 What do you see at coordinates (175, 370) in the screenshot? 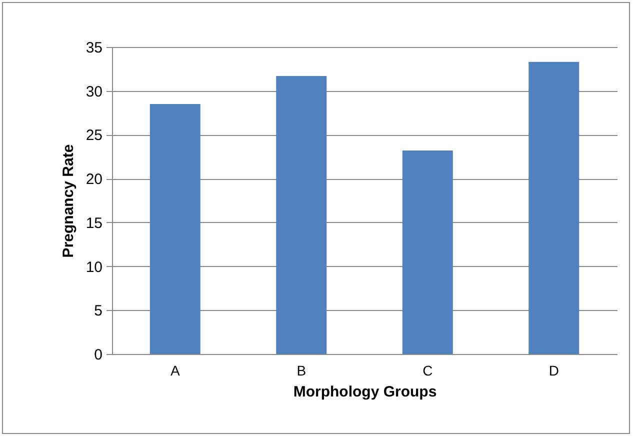
I see `x-tick-label: A` at bounding box center [175, 370].